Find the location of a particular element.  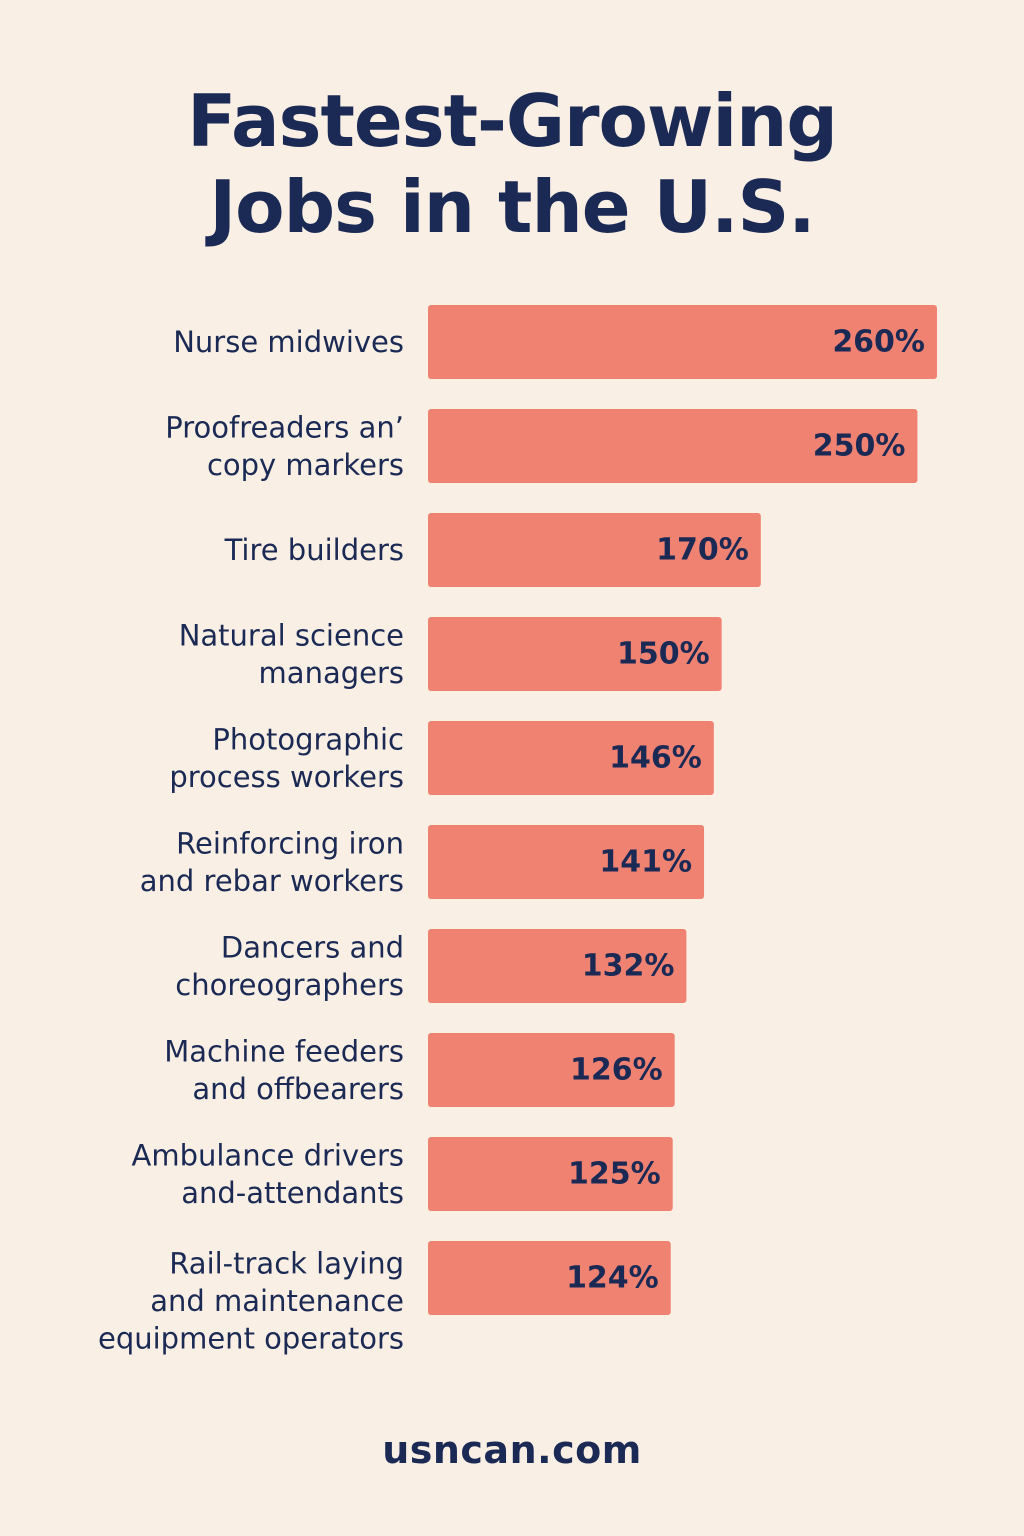

category-label-3: Tire builders is located at coordinates (314, 550).